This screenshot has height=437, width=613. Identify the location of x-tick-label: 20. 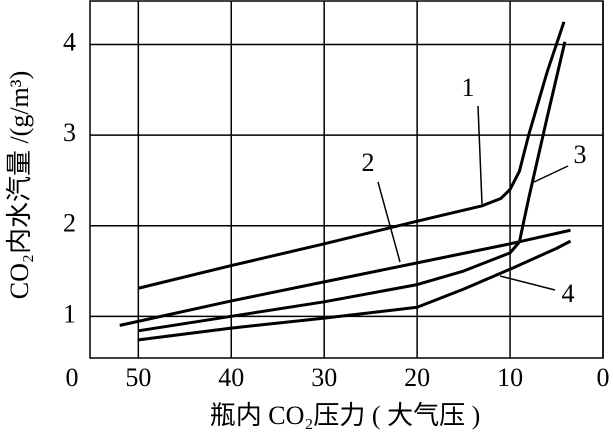
(417, 377).